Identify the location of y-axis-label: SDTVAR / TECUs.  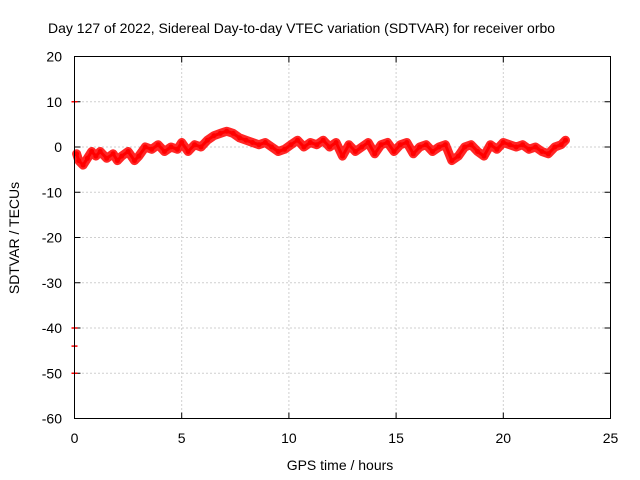
(14, 238).